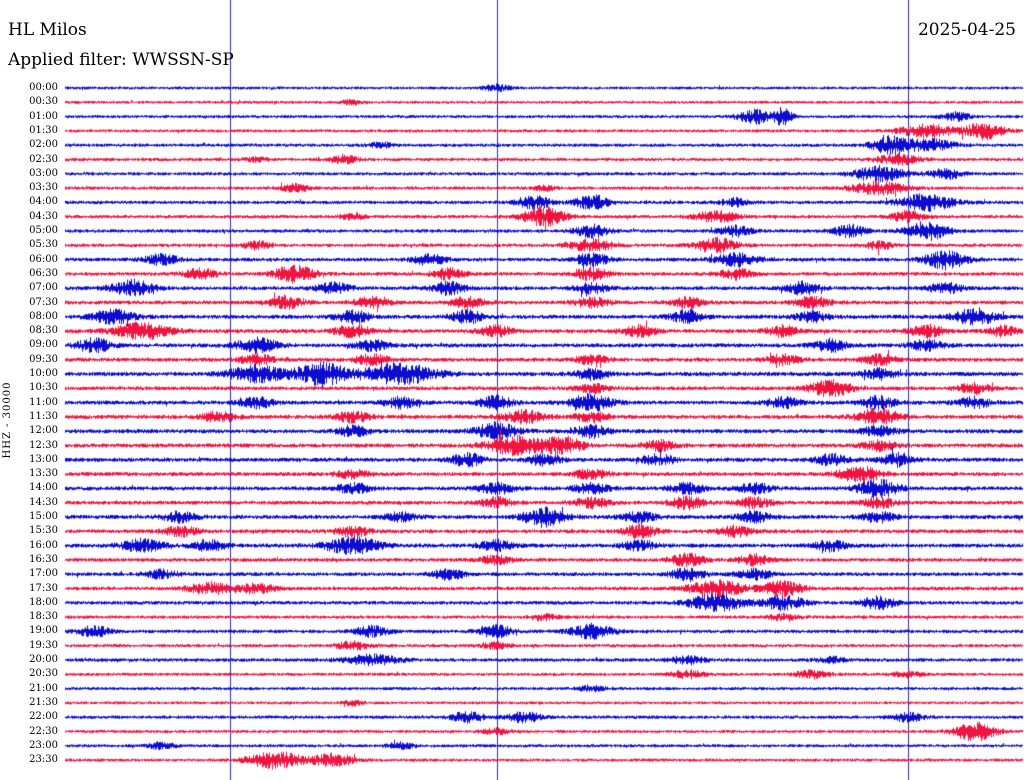  I want to click on time-label: 07:00, so click(43, 288).